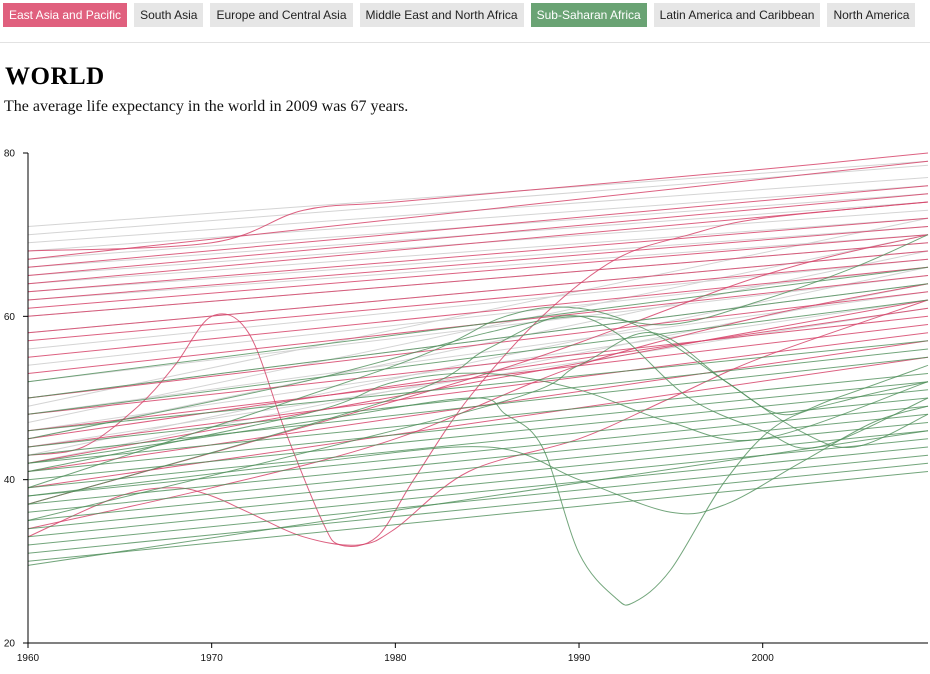  Describe the element at coordinates (10, 644) in the screenshot. I see `y-tick-label: 20` at that location.